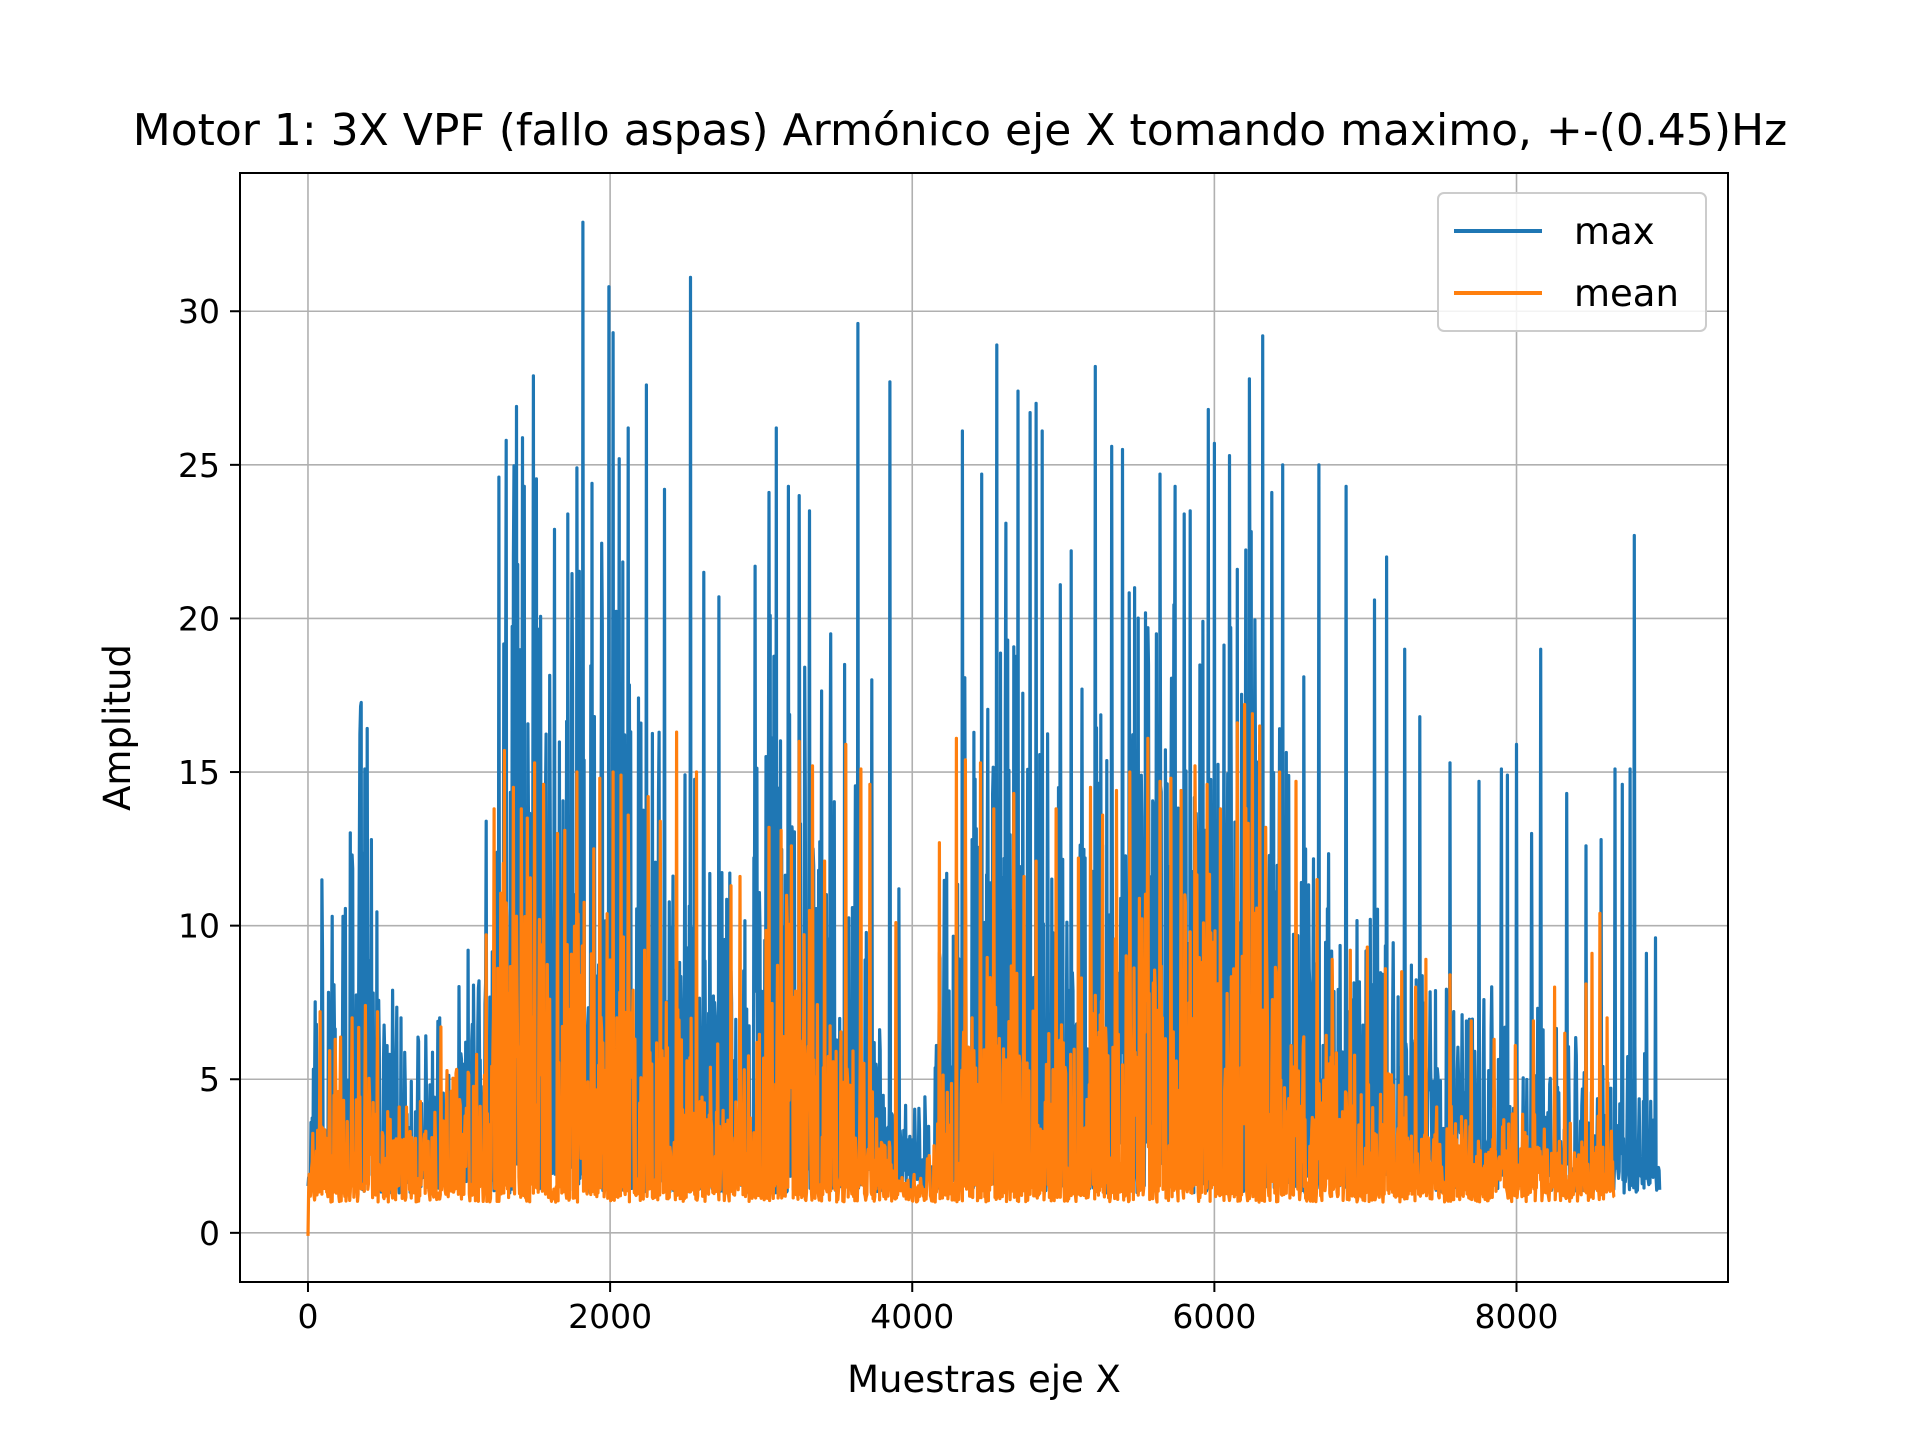  What do you see at coordinates (912, 1316) in the screenshot?
I see `x-tick-label: 4000` at bounding box center [912, 1316].